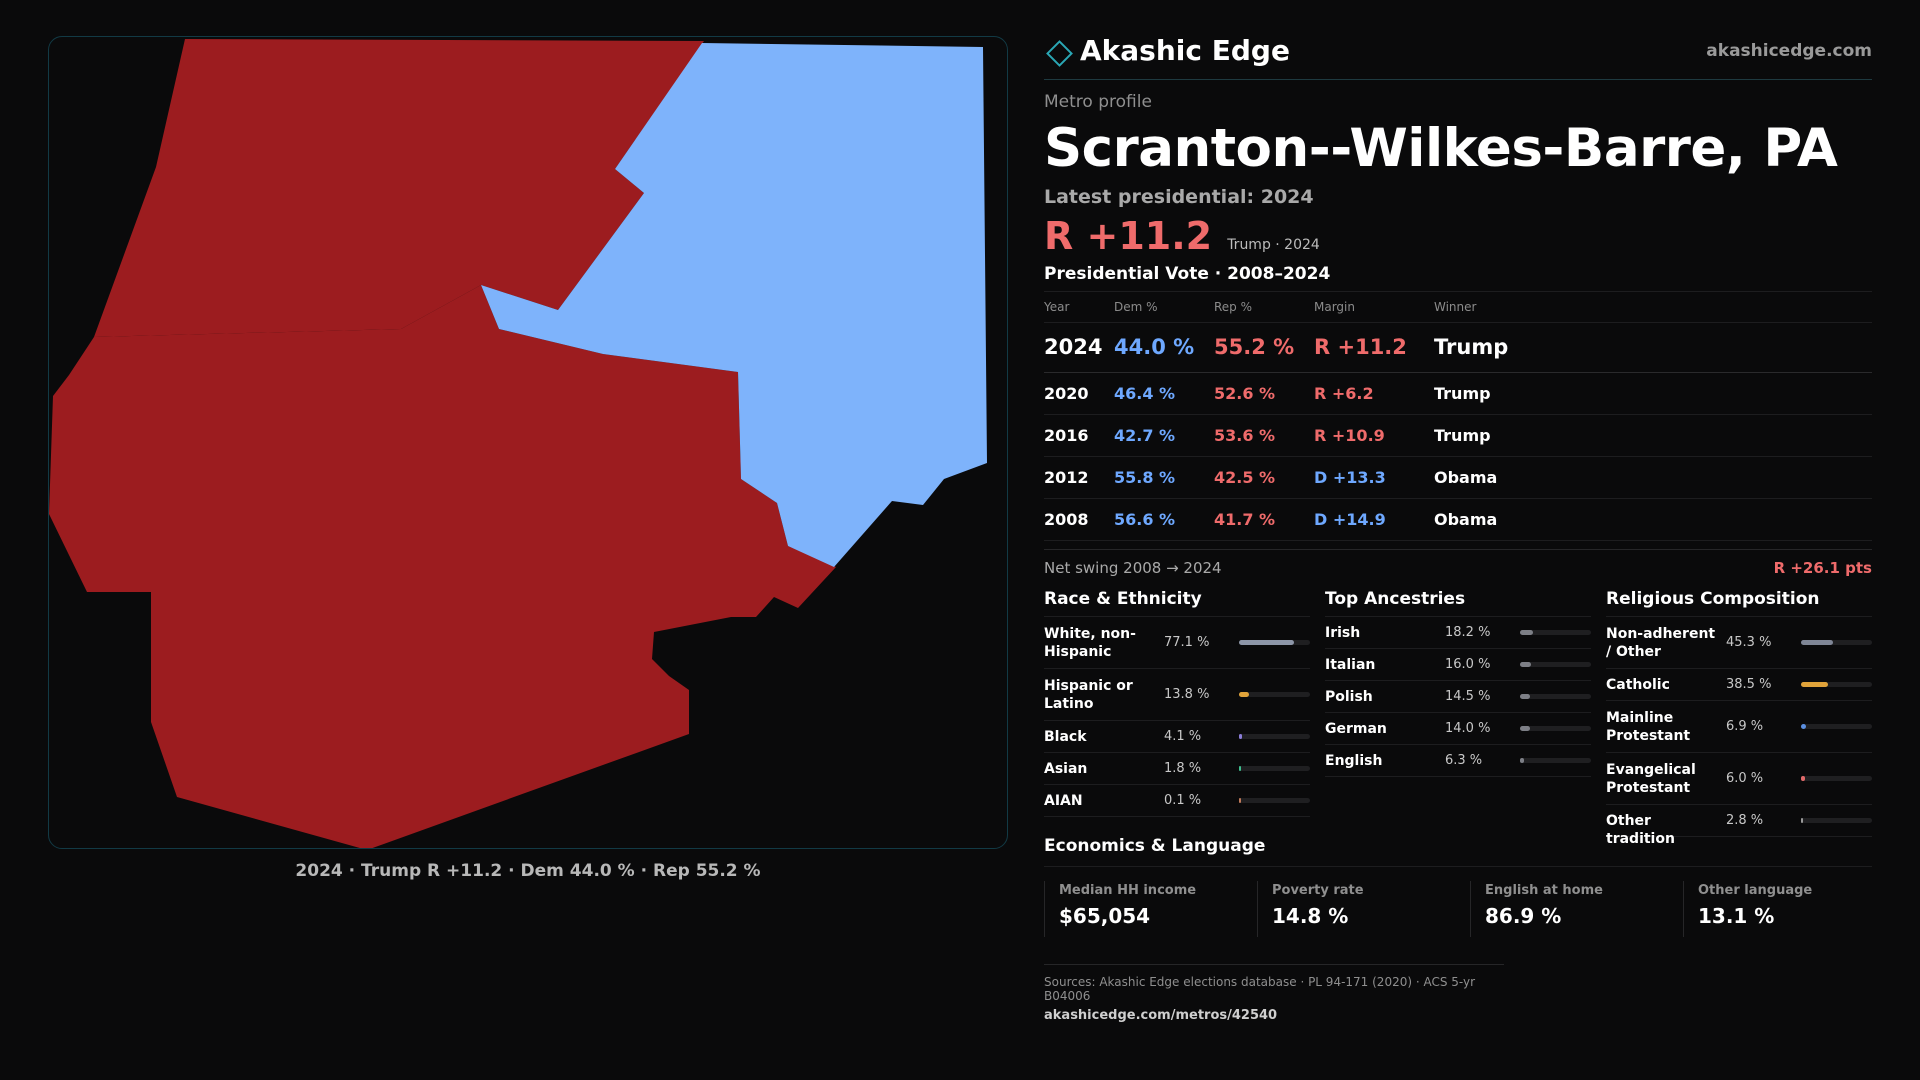  Describe the element at coordinates (1354, 760) in the screenshot. I see `ancestry-label: English` at that location.